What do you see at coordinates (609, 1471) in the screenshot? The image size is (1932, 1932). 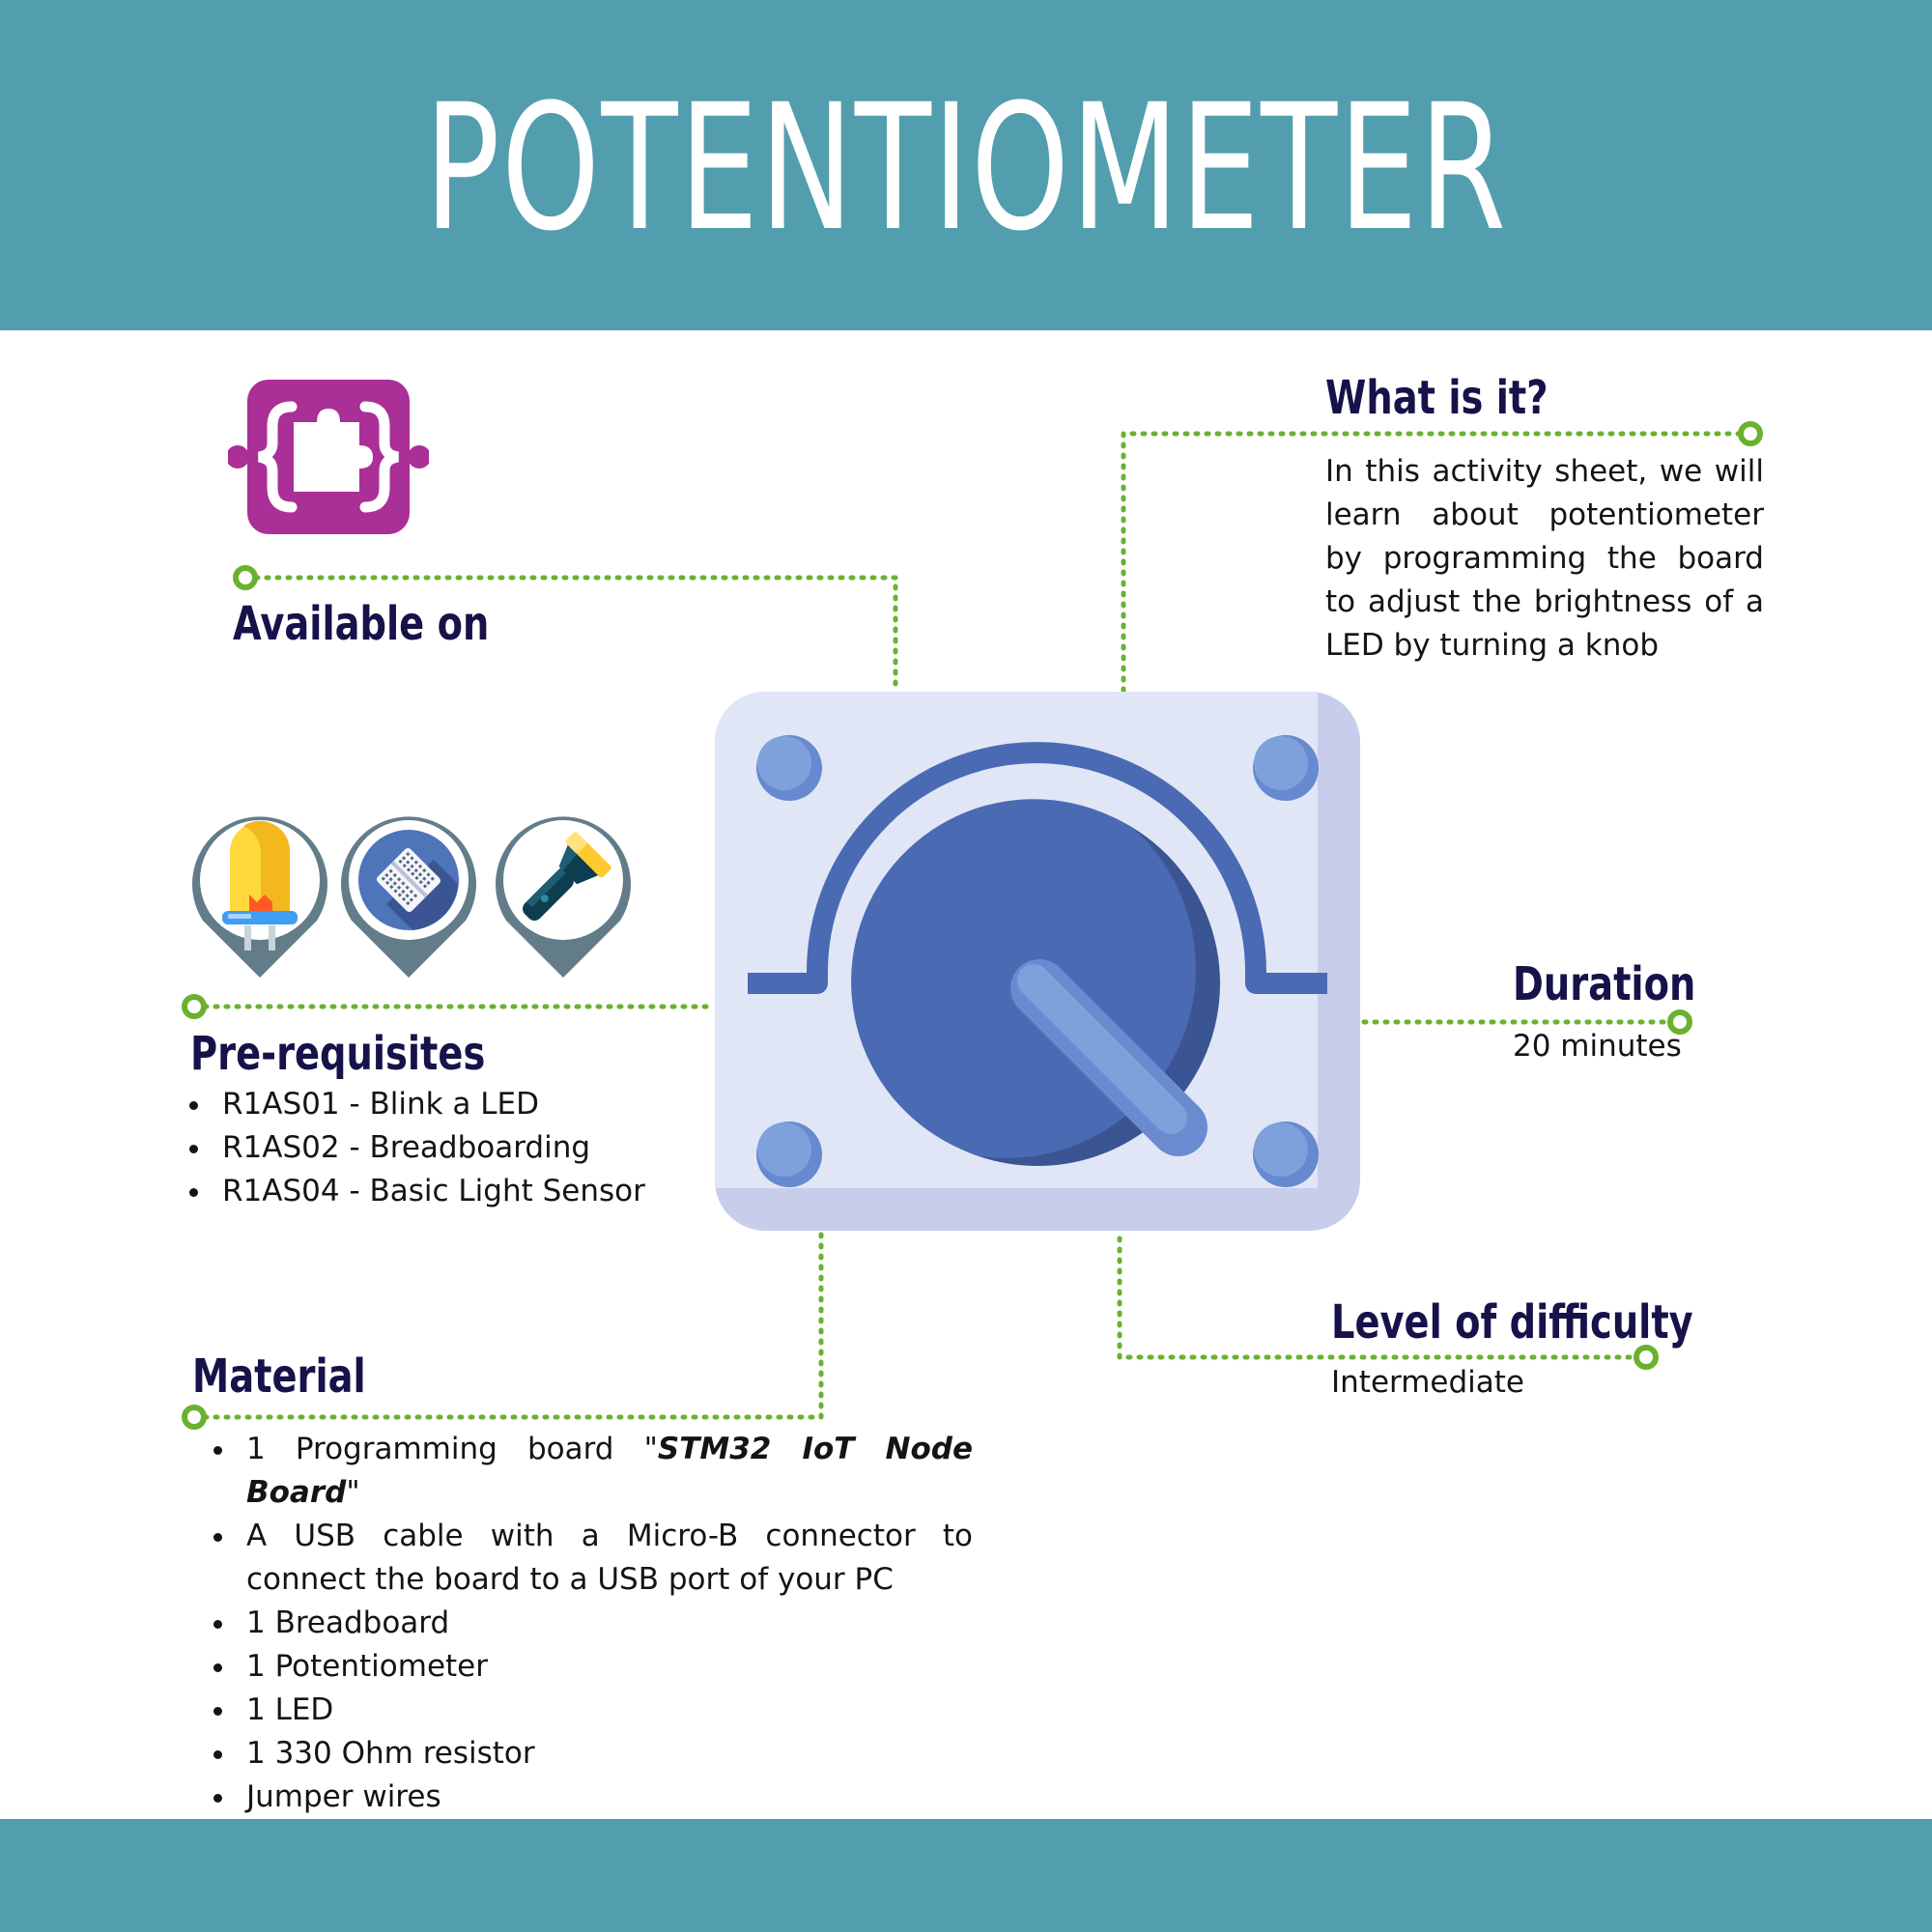 I see `material-board-name: STM32 IoT Node Board` at bounding box center [609, 1471].